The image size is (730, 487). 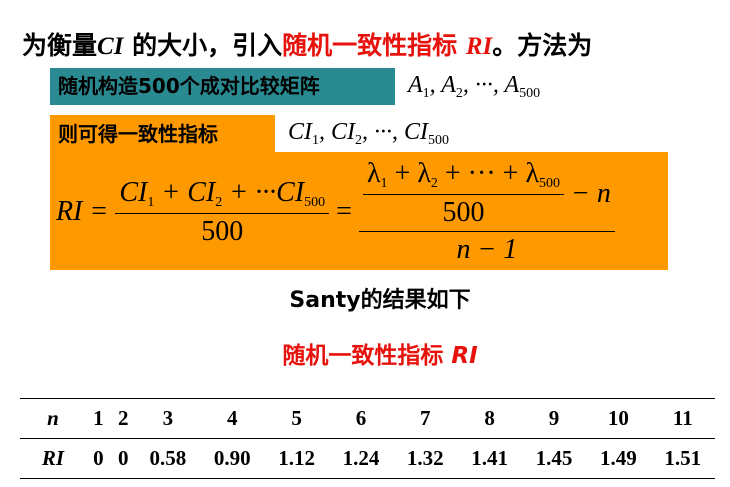 I want to click on table-cell: 1.12, so click(x=296, y=458).